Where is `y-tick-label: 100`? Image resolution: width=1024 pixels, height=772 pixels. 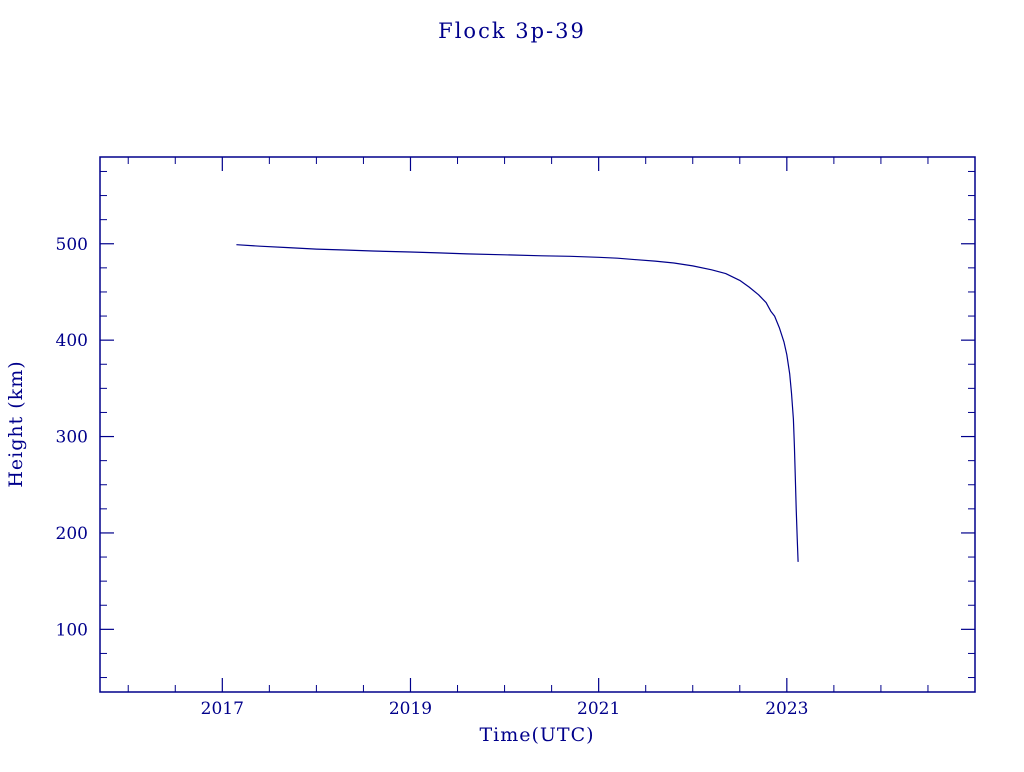 y-tick-label: 100 is located at coordinates (72, 630).